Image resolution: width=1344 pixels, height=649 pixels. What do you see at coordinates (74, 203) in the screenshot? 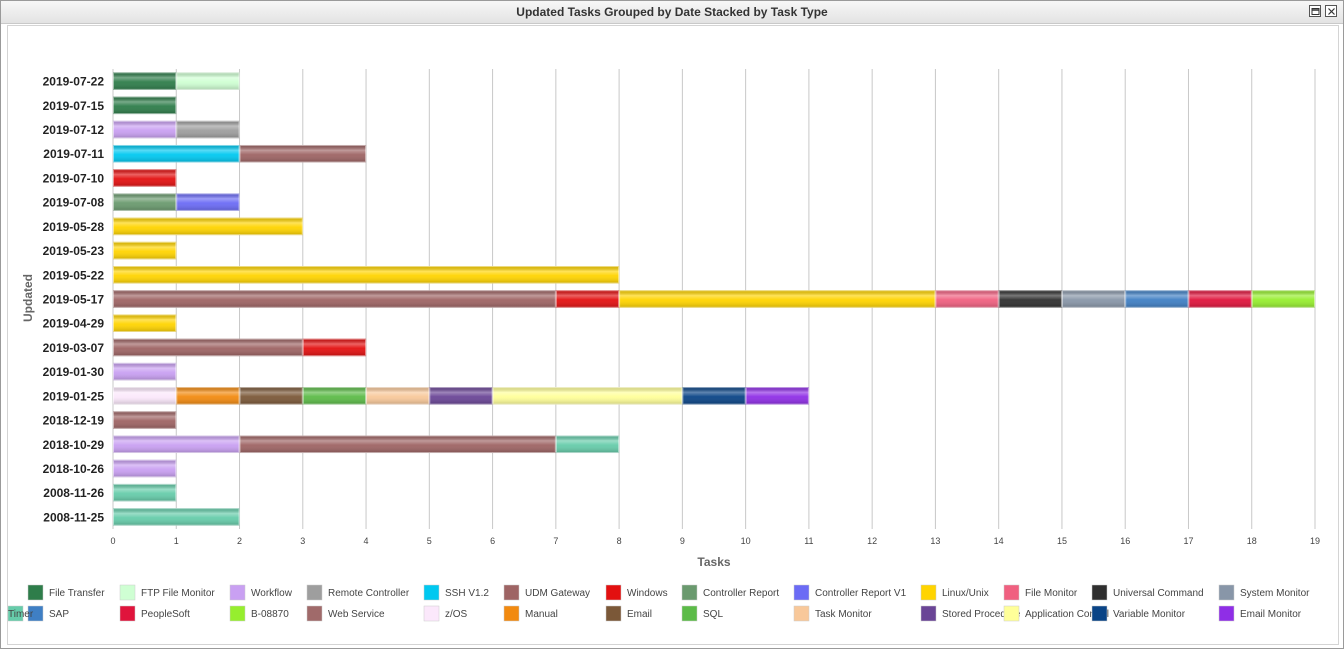
I see `y-tick-label: 2019-07-08` at bounding box center [74, 203].